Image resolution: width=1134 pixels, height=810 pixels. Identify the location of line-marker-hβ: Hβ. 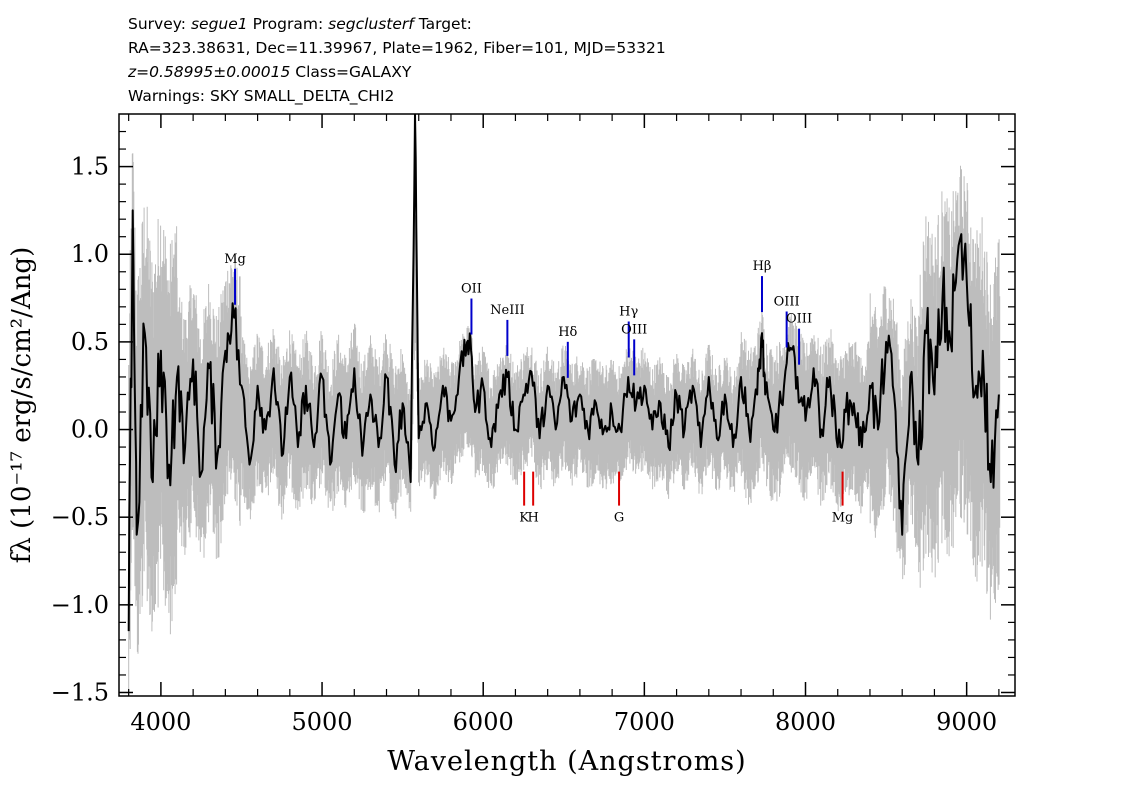
(762, 286).